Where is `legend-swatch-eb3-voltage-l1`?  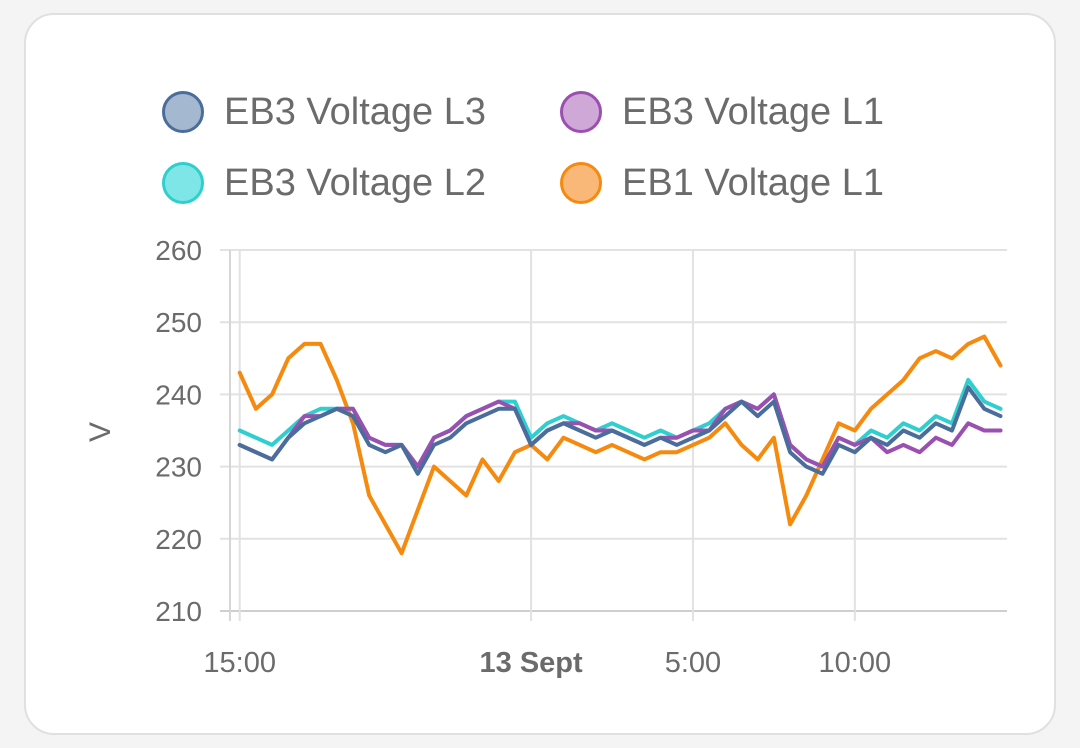
legend-swatch-eb3-voltage-l1 is located at coordinates (581, 112).